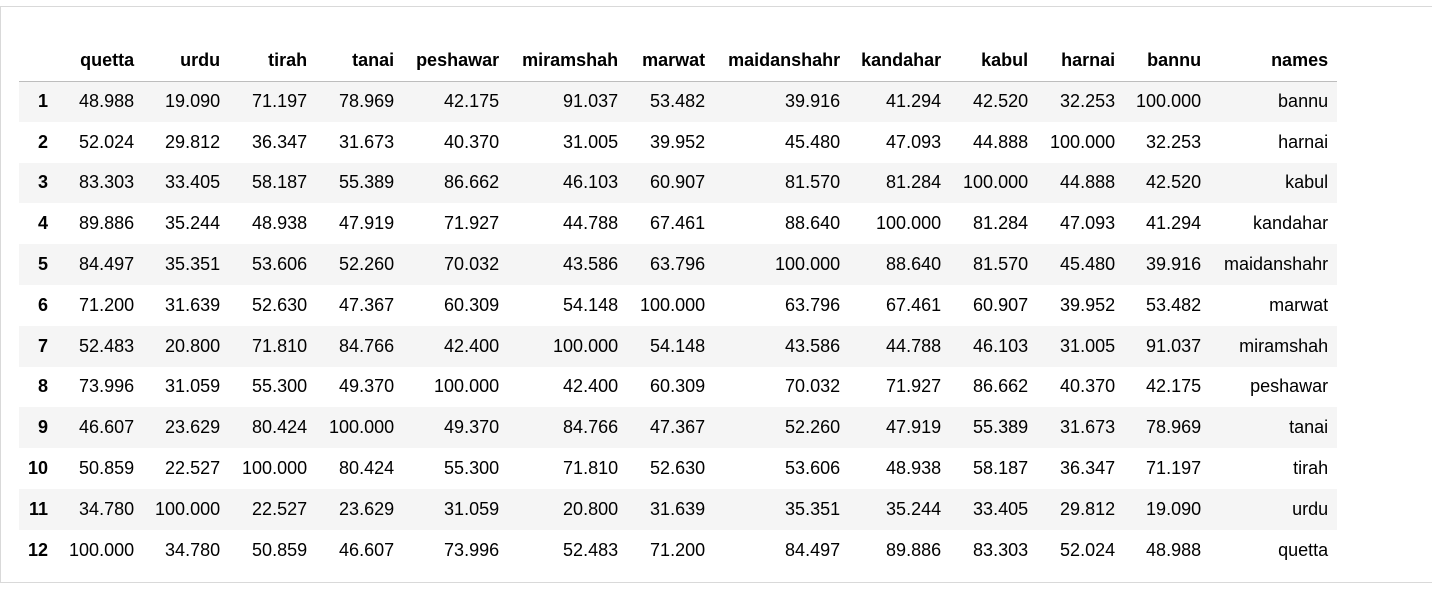 The image size is (1432, 608). Describe the element at coordinates (40, 61) in the screenshot. I see `index-column-header` at that location.